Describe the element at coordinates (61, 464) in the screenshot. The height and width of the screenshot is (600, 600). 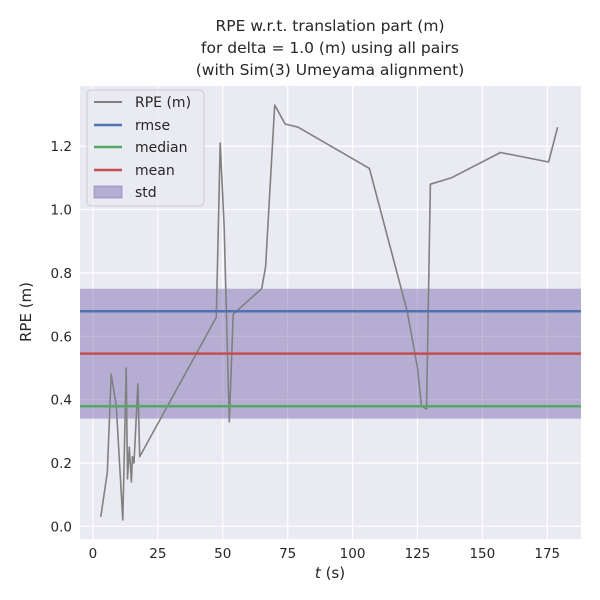
I see `y-tick-label: 0.2` at that location.